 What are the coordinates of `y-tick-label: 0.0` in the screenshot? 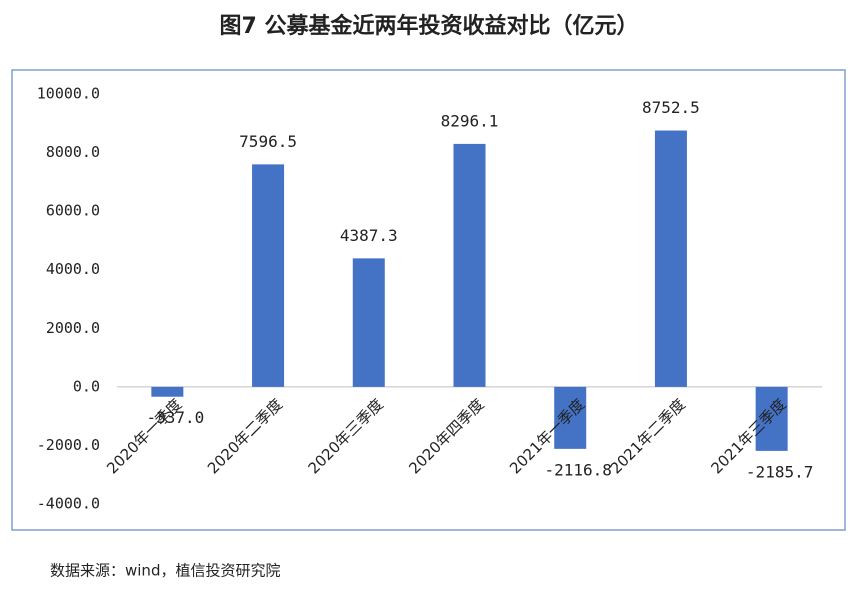 It's located at (86, 386).